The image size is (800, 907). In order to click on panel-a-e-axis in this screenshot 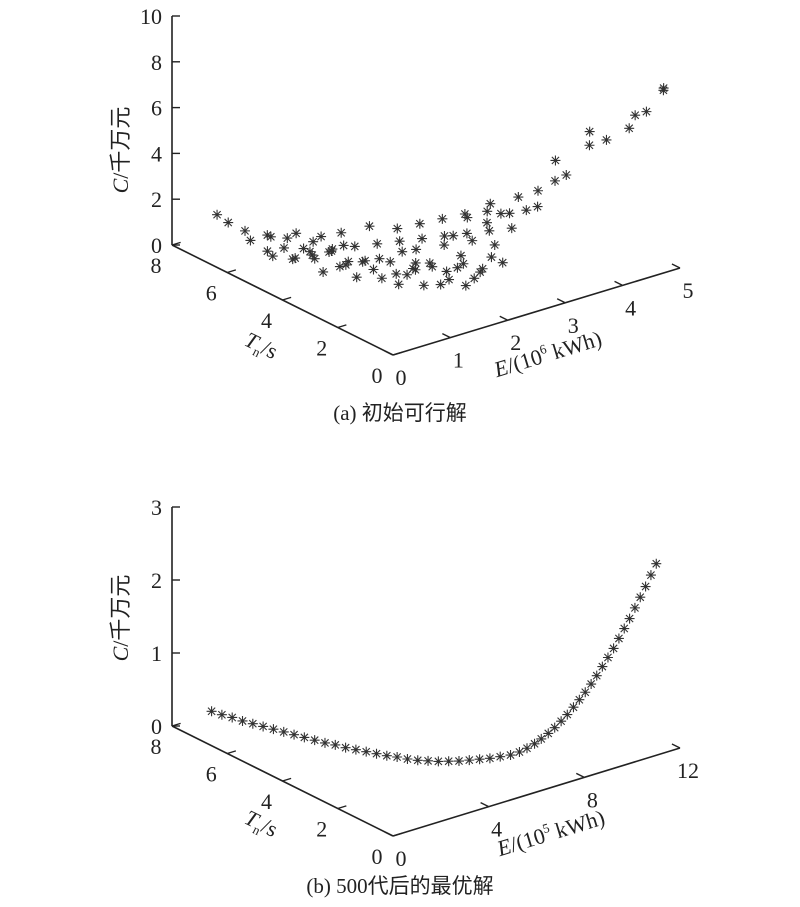, I will do `click(536, 311)`.